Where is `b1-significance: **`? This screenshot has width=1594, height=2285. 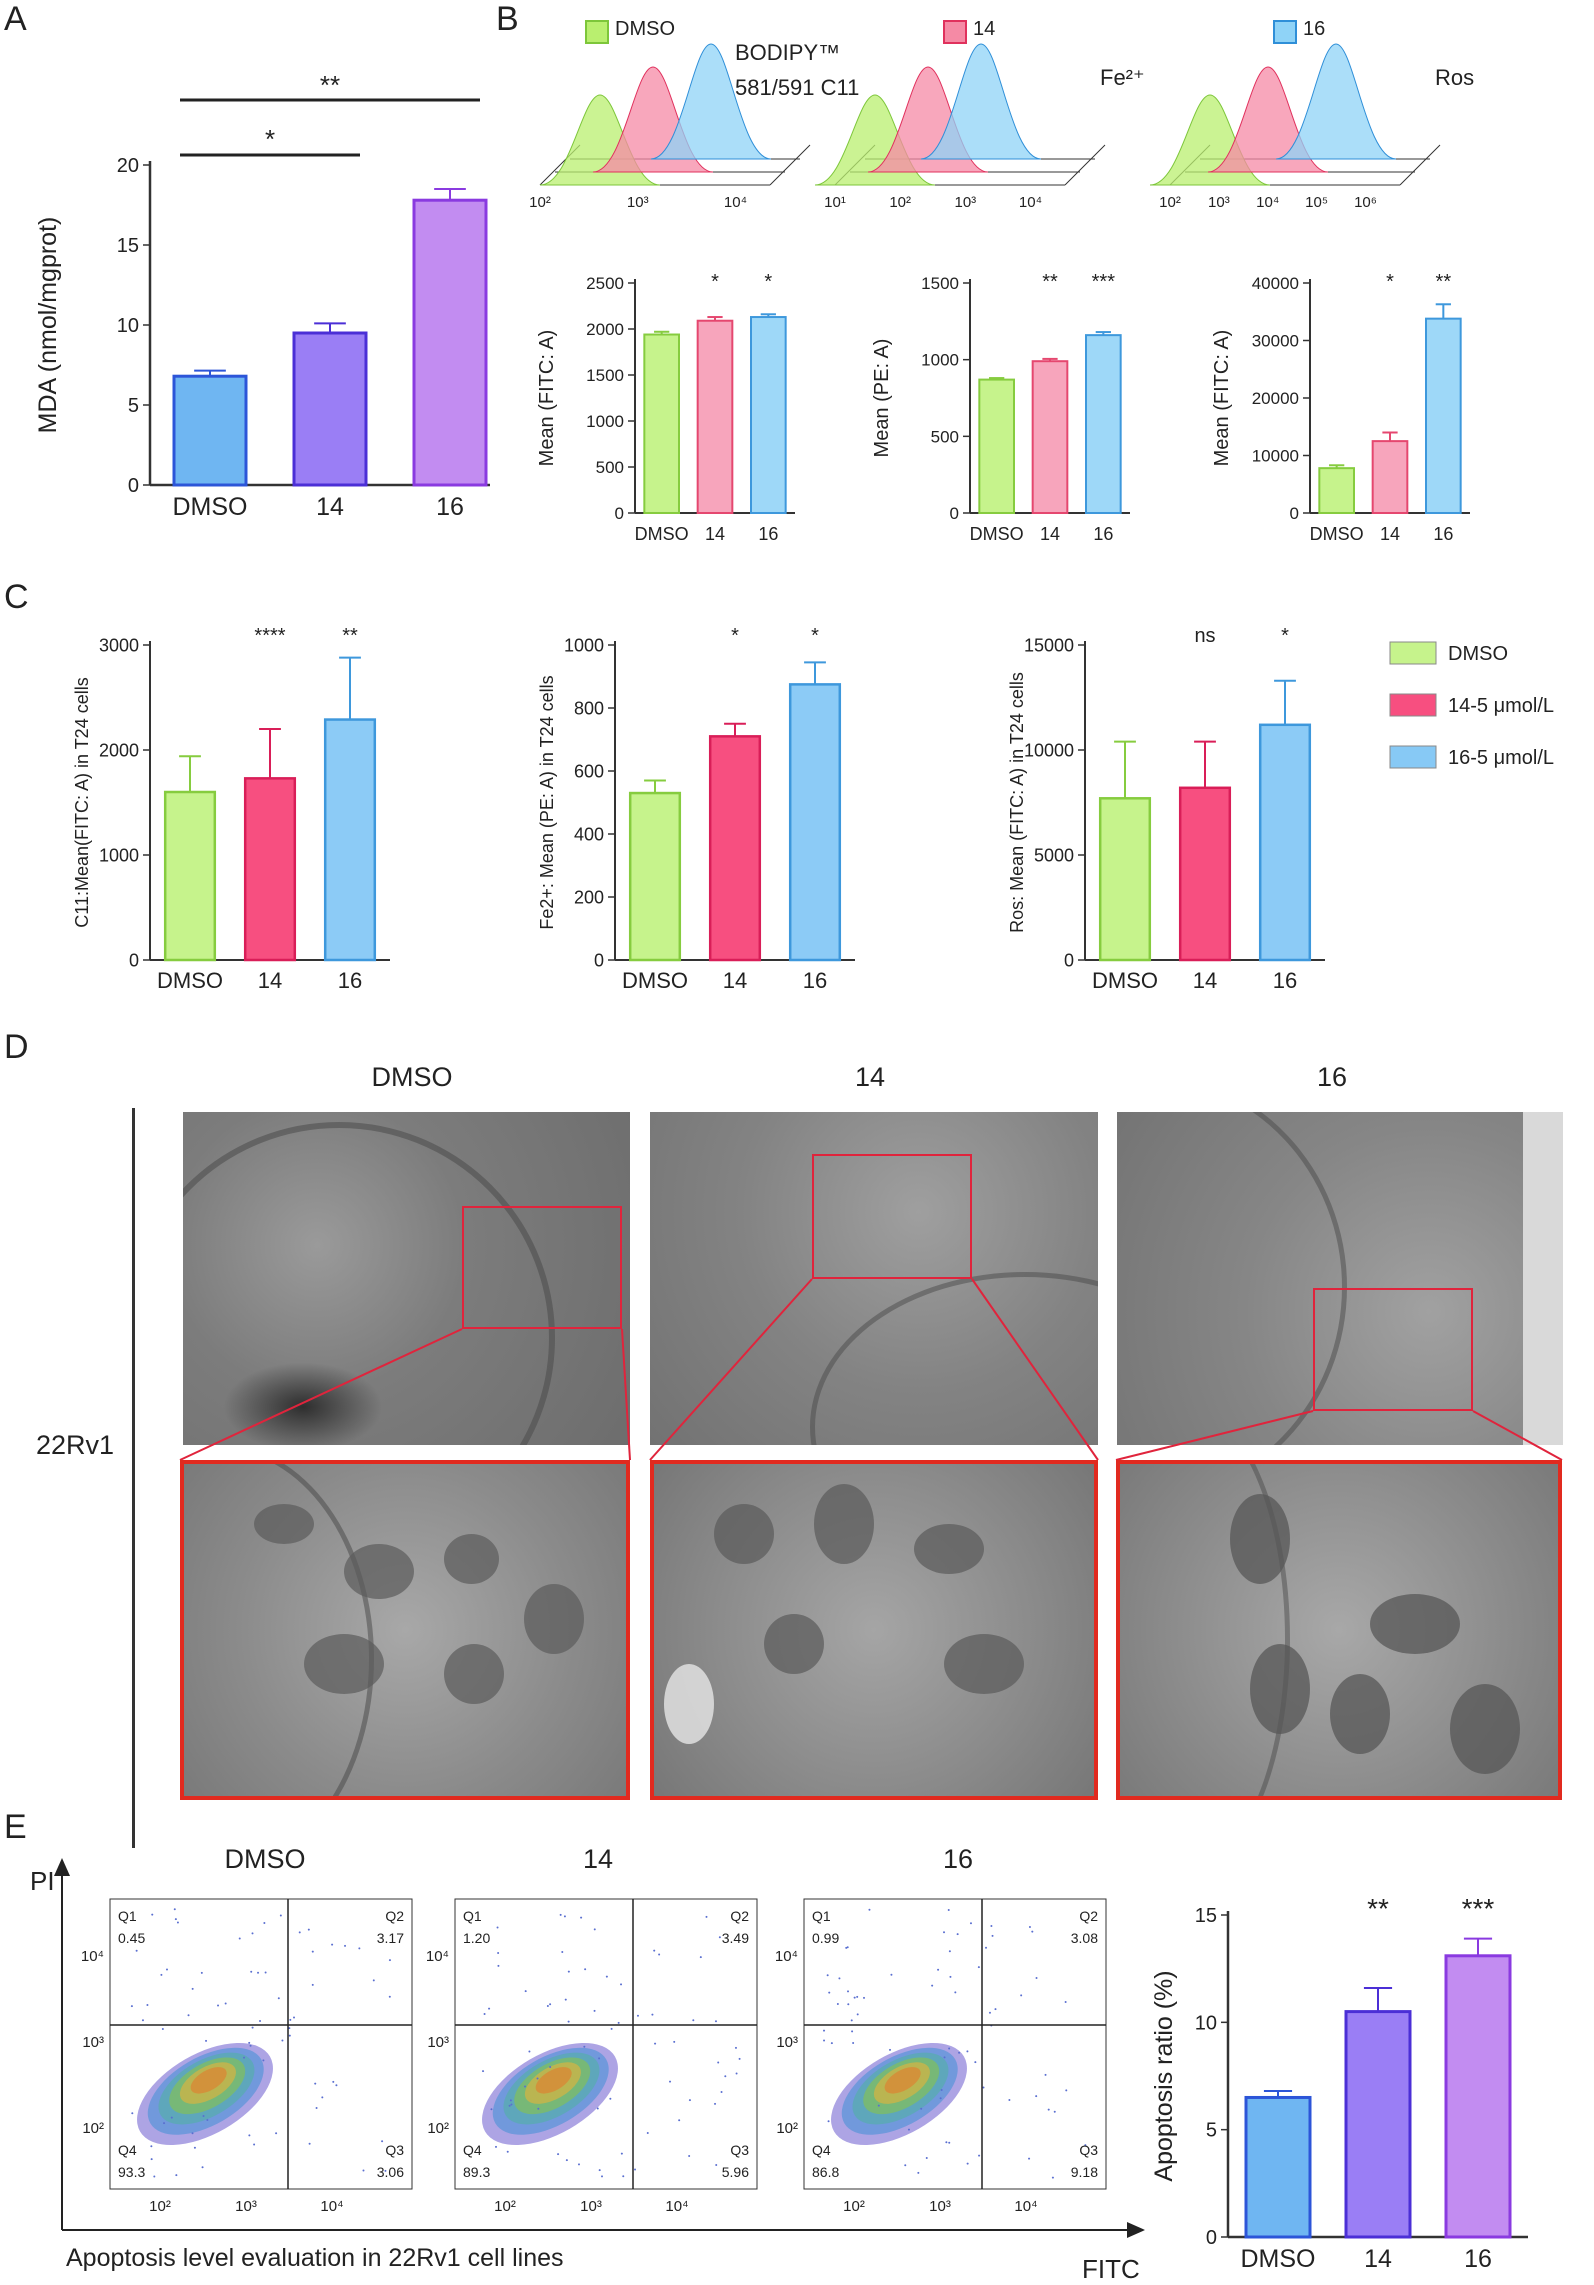 b1-significance: ** is located at coordinates (1050, 282).